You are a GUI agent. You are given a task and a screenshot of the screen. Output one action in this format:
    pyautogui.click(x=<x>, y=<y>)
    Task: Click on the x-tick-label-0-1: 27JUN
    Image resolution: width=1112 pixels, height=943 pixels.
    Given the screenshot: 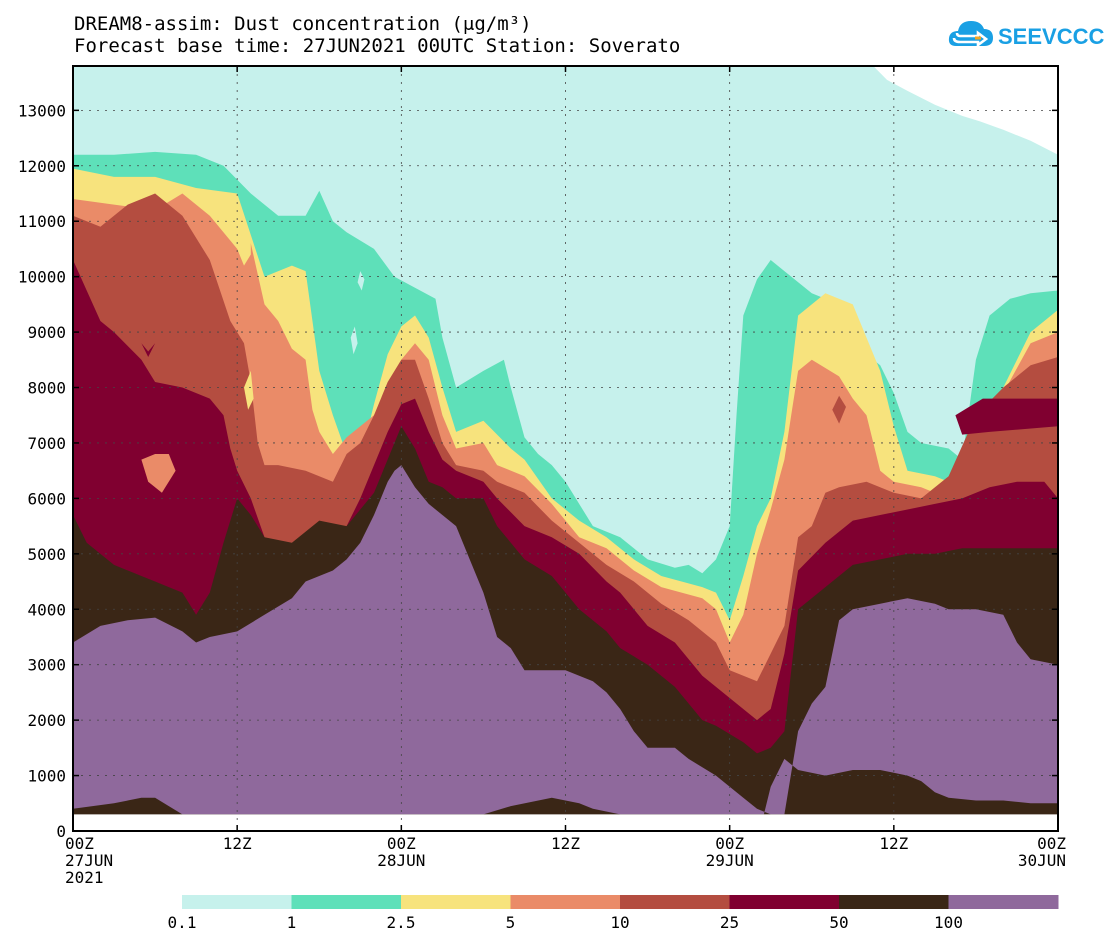 What is the action you would take?
    pyautogui.click(x=89, y=860)
    